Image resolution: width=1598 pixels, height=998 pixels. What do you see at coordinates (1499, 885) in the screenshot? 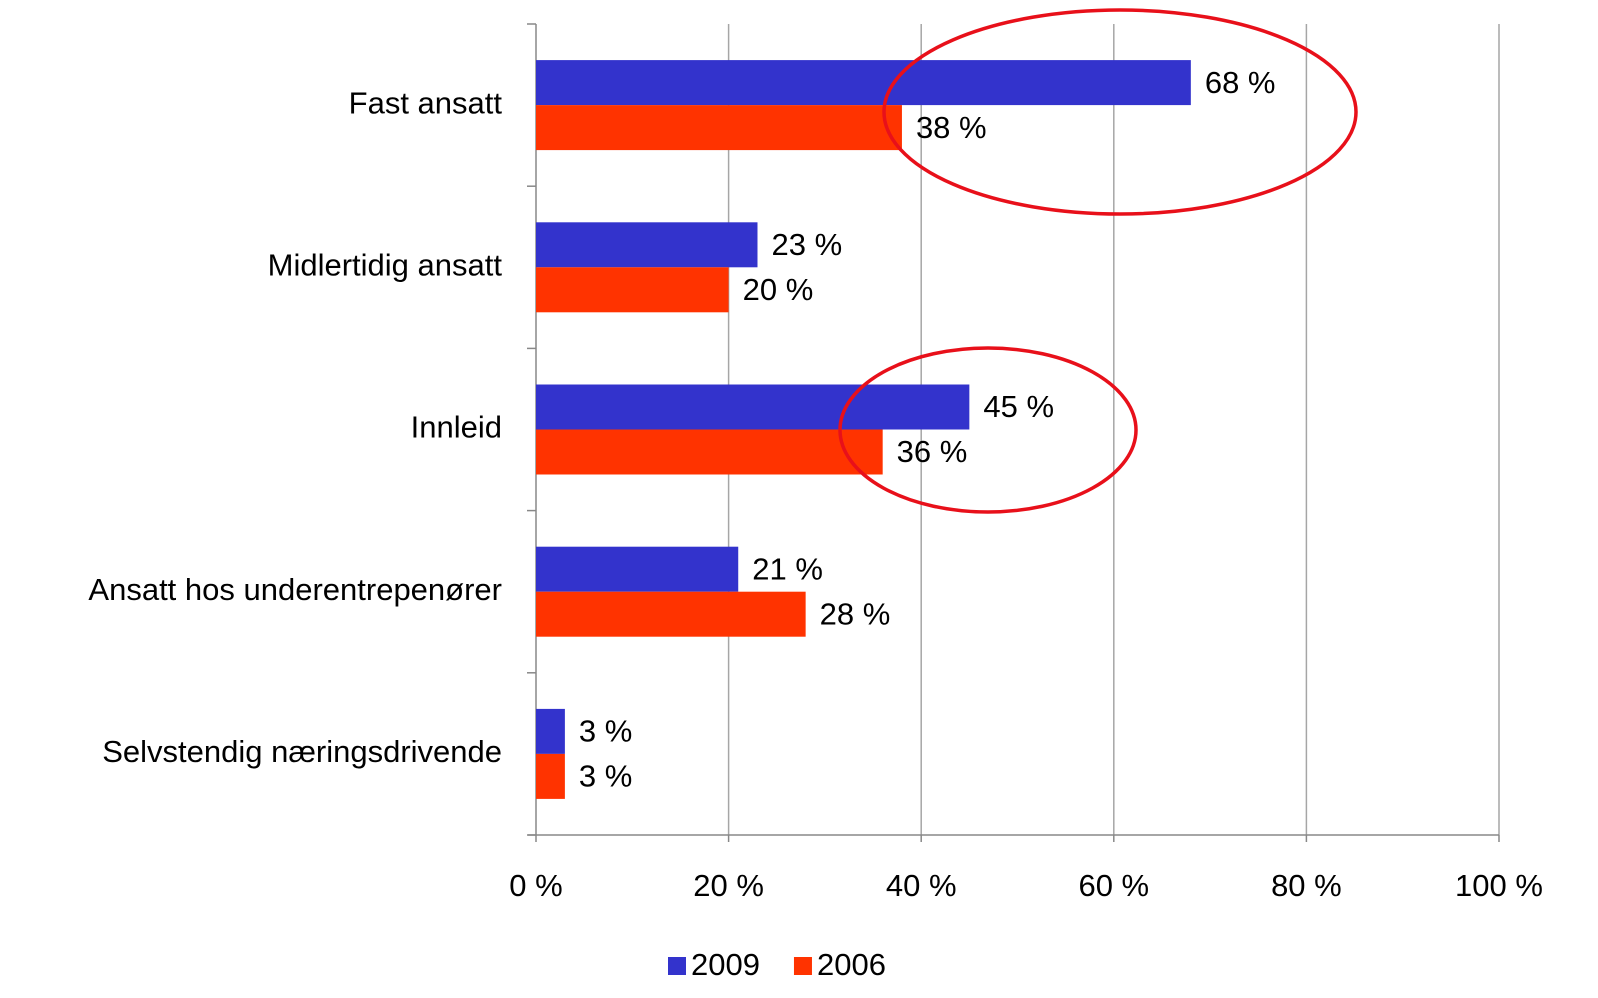
I see `x-tick-label: 100 %` at bounding box center [1499, 885].